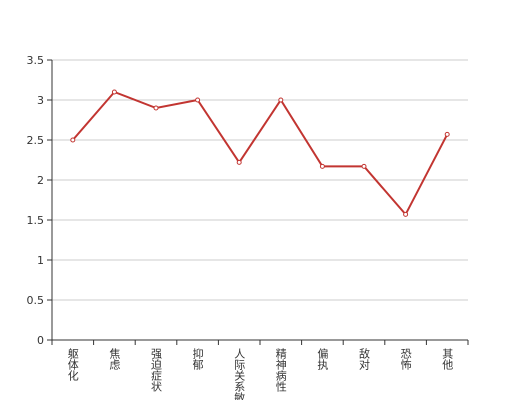  What do you see at coordinates (364, 358) in the screenshot?
I see `x-tick-label: 敌对` at bounding box center [364, 358].